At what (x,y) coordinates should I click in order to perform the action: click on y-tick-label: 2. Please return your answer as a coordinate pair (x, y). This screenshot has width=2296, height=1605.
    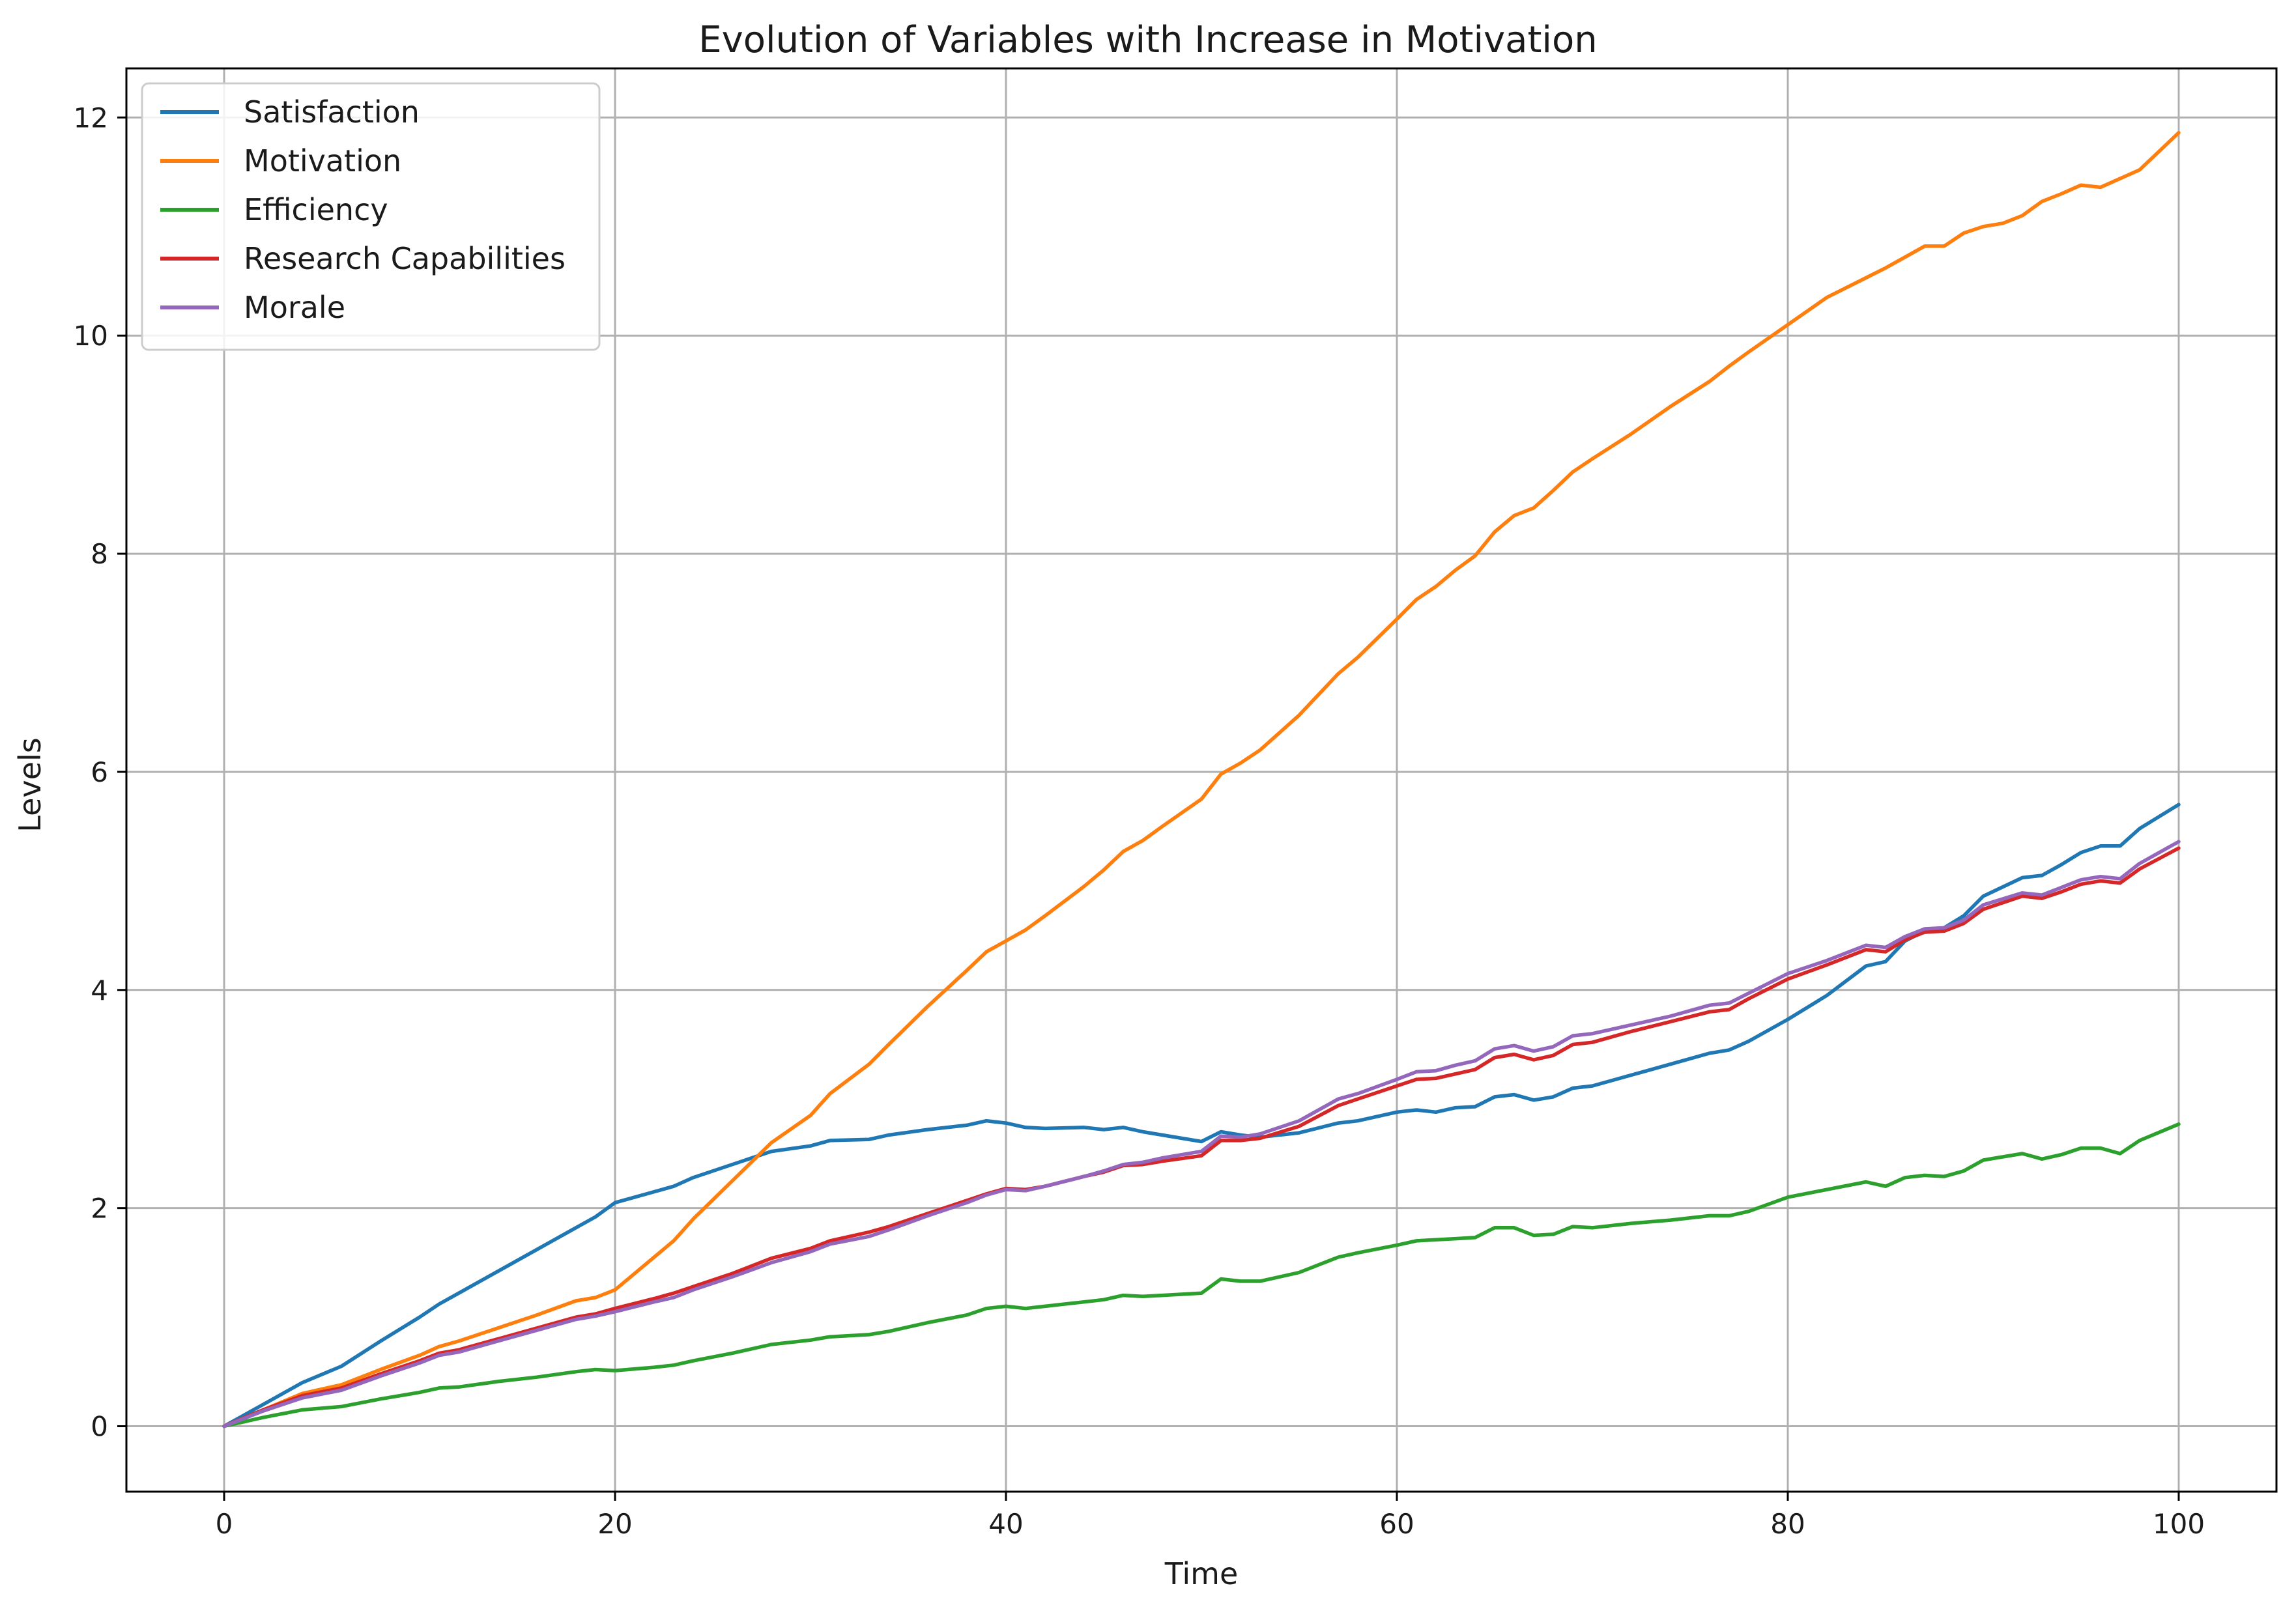
    Looking at the image, I should click on (99, 1209).